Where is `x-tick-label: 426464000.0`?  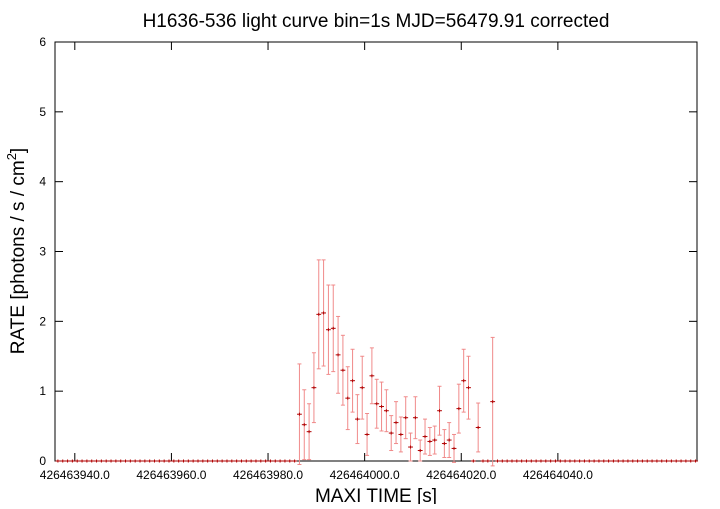 x-tick-label: 426464000.0 is located at coordinates (365, 475).